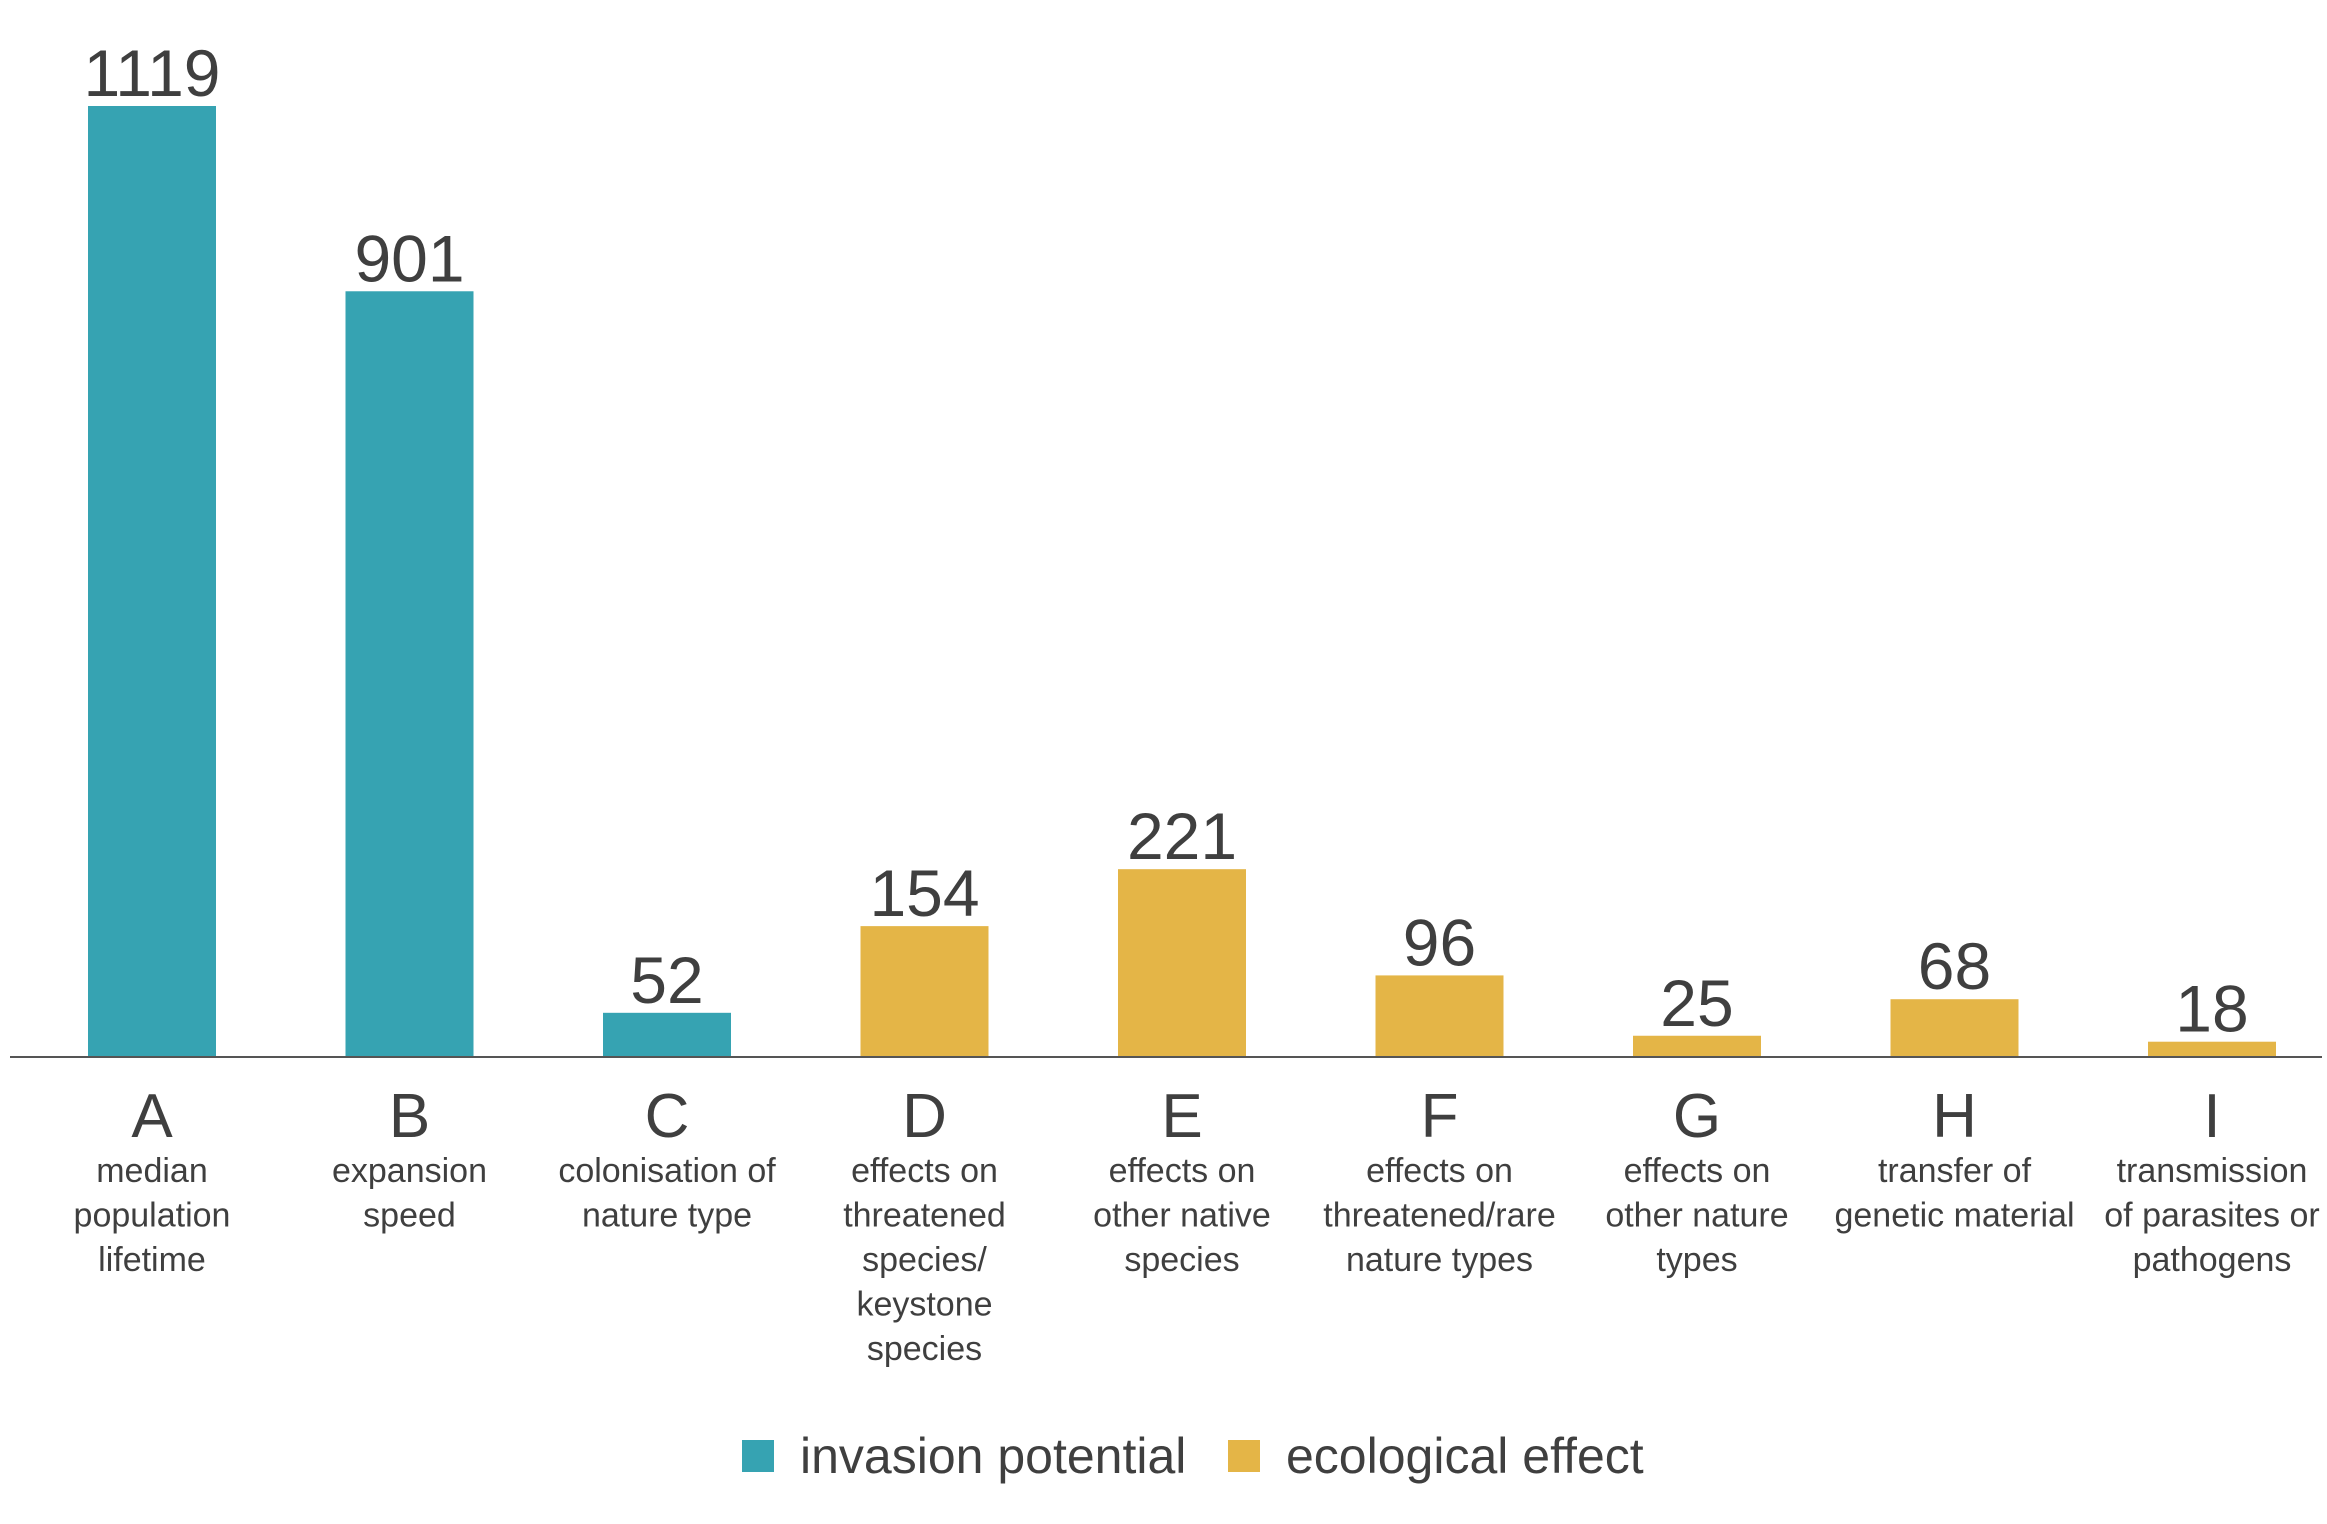 The image size is (2327, 1524). What do you see at coordinates (667, 1216) in the screenshot?
I see `category-description-c-line-2: nature type` at bounding box center [667, 1216].